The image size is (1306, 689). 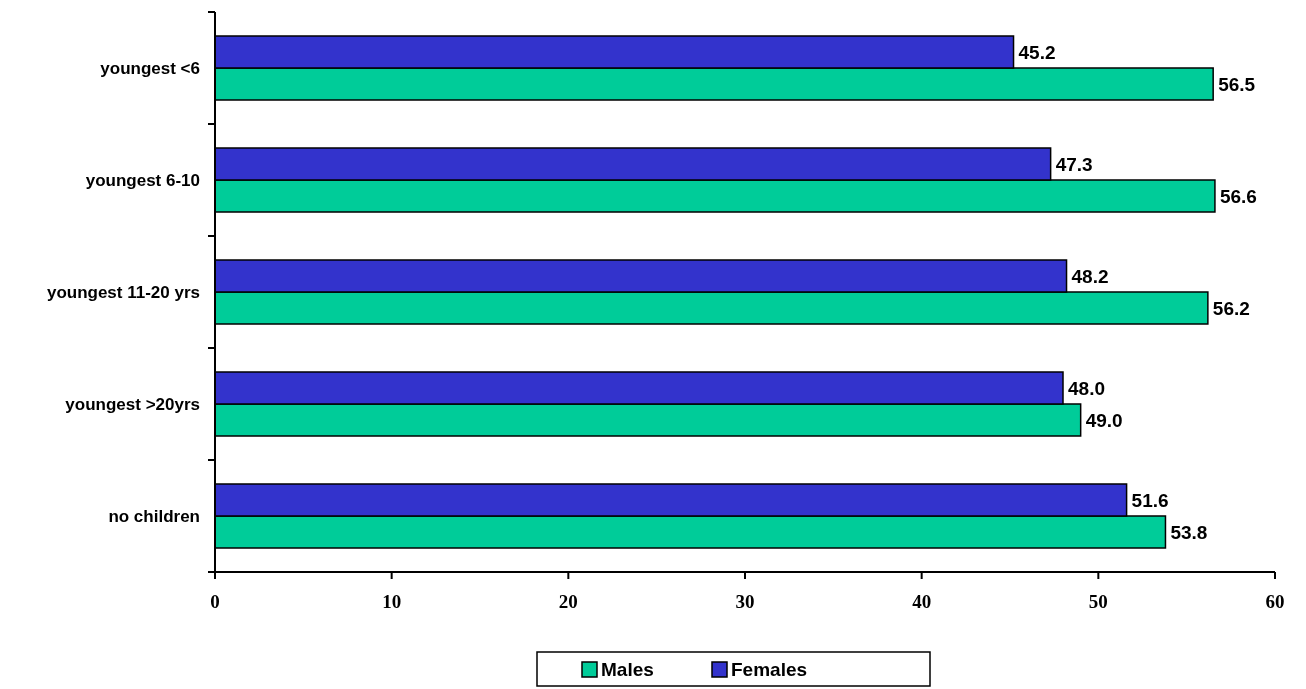 I want to click on x-tick-label: 0, so click(x=215, y=601).